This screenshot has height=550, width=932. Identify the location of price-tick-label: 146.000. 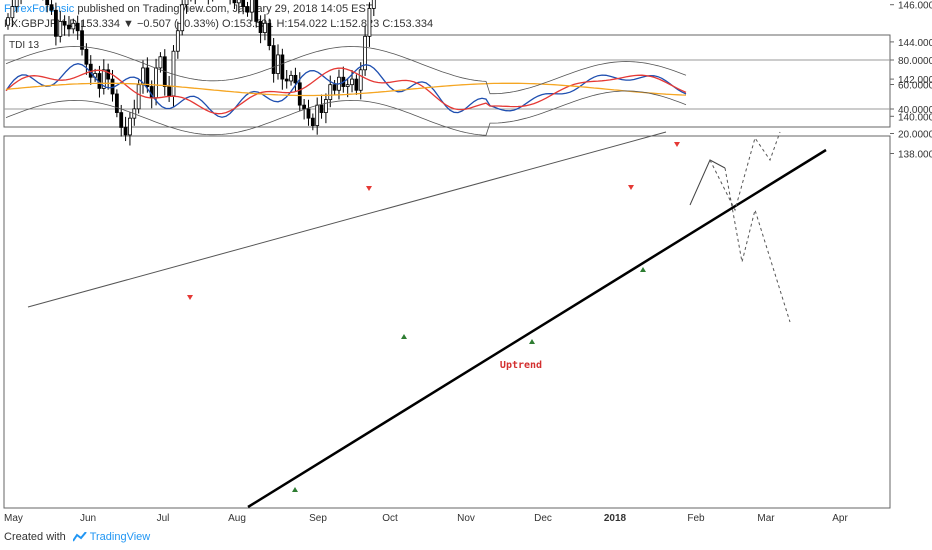
(915, 6).